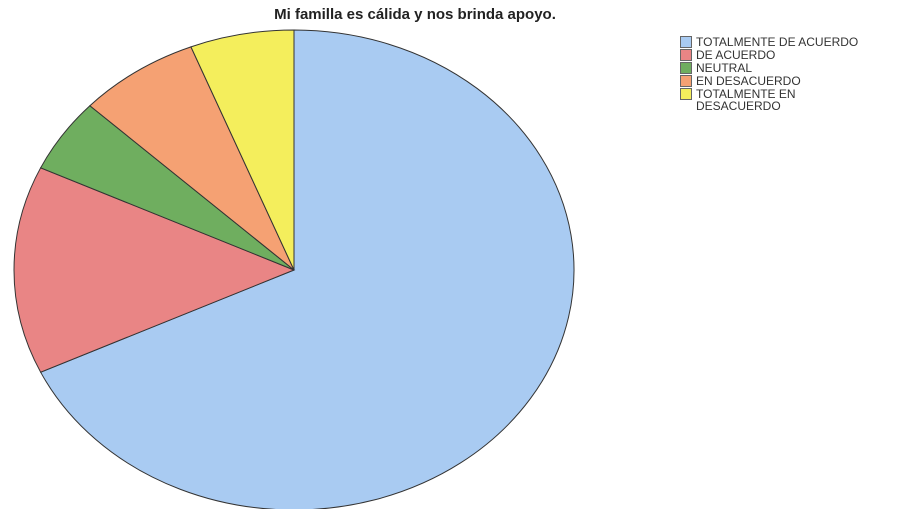  What do you see at coordinates (415, 14) in the screenshot?
I see `chart-title: Mi familla es cálida y nos brinda apoyo.` at bounding box center [415, 14].